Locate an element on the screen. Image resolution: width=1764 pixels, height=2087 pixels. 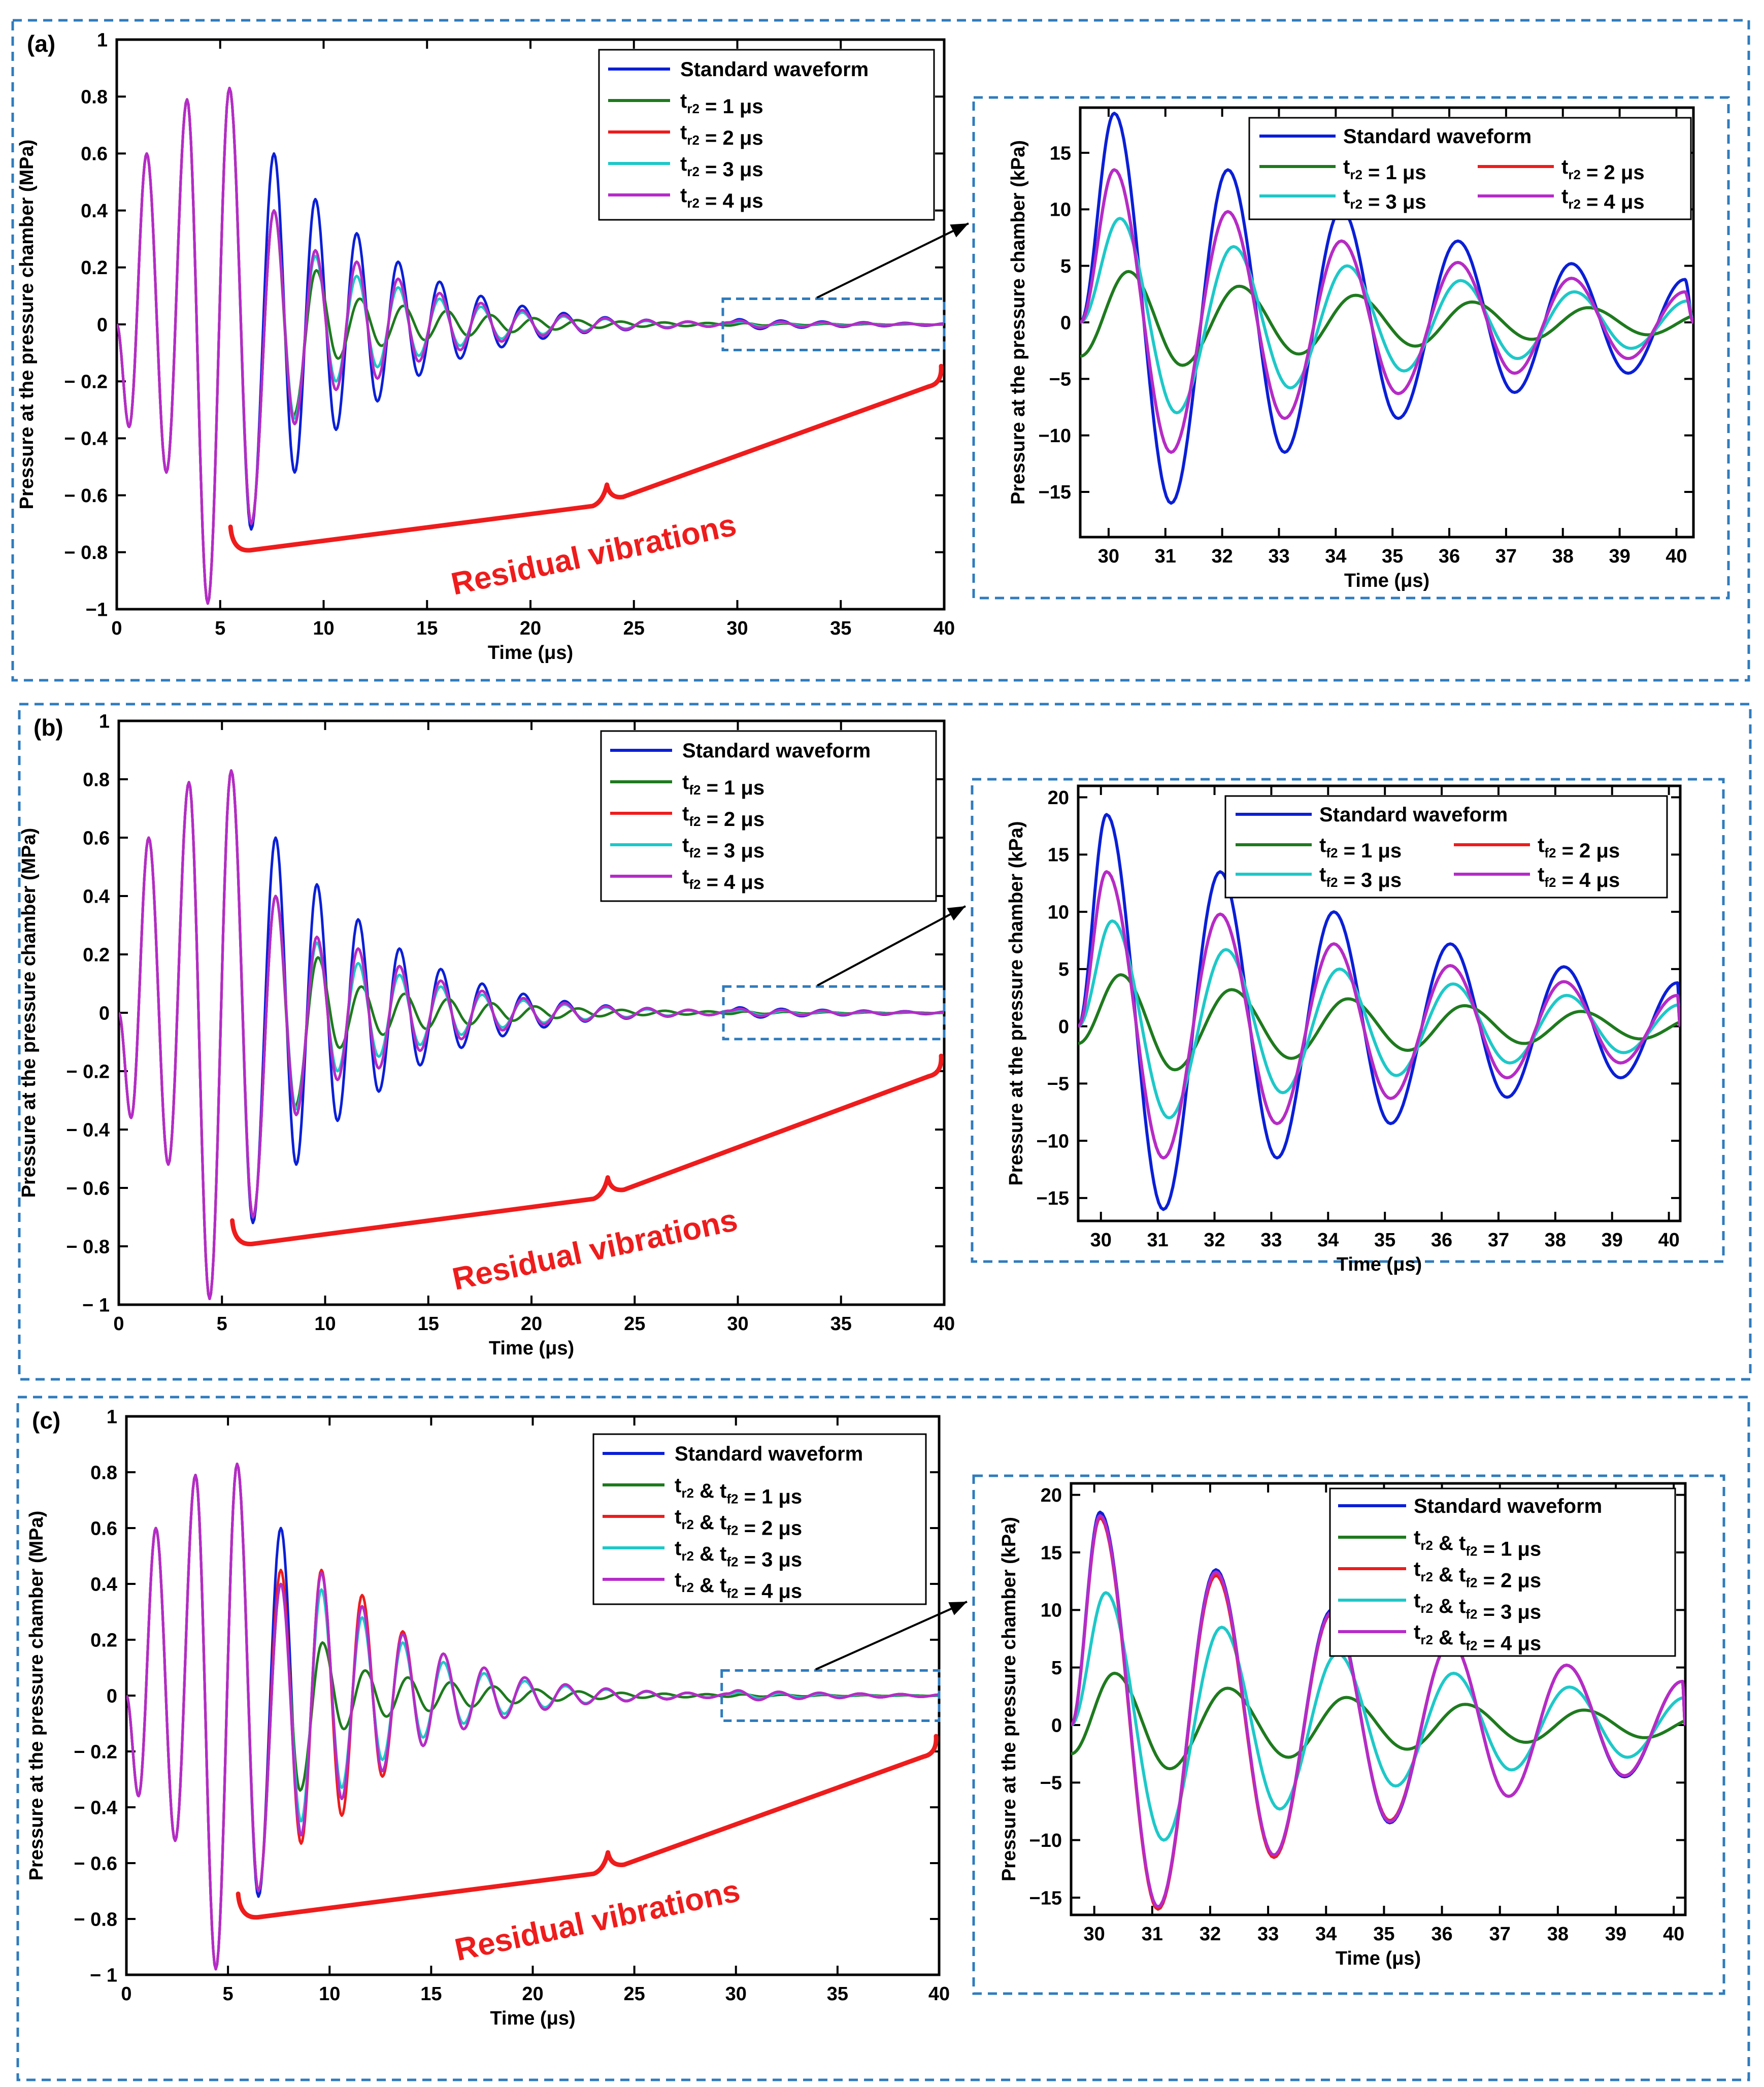
zoom-x-tick-label: 38 is located at coordinates (1558, 1934).